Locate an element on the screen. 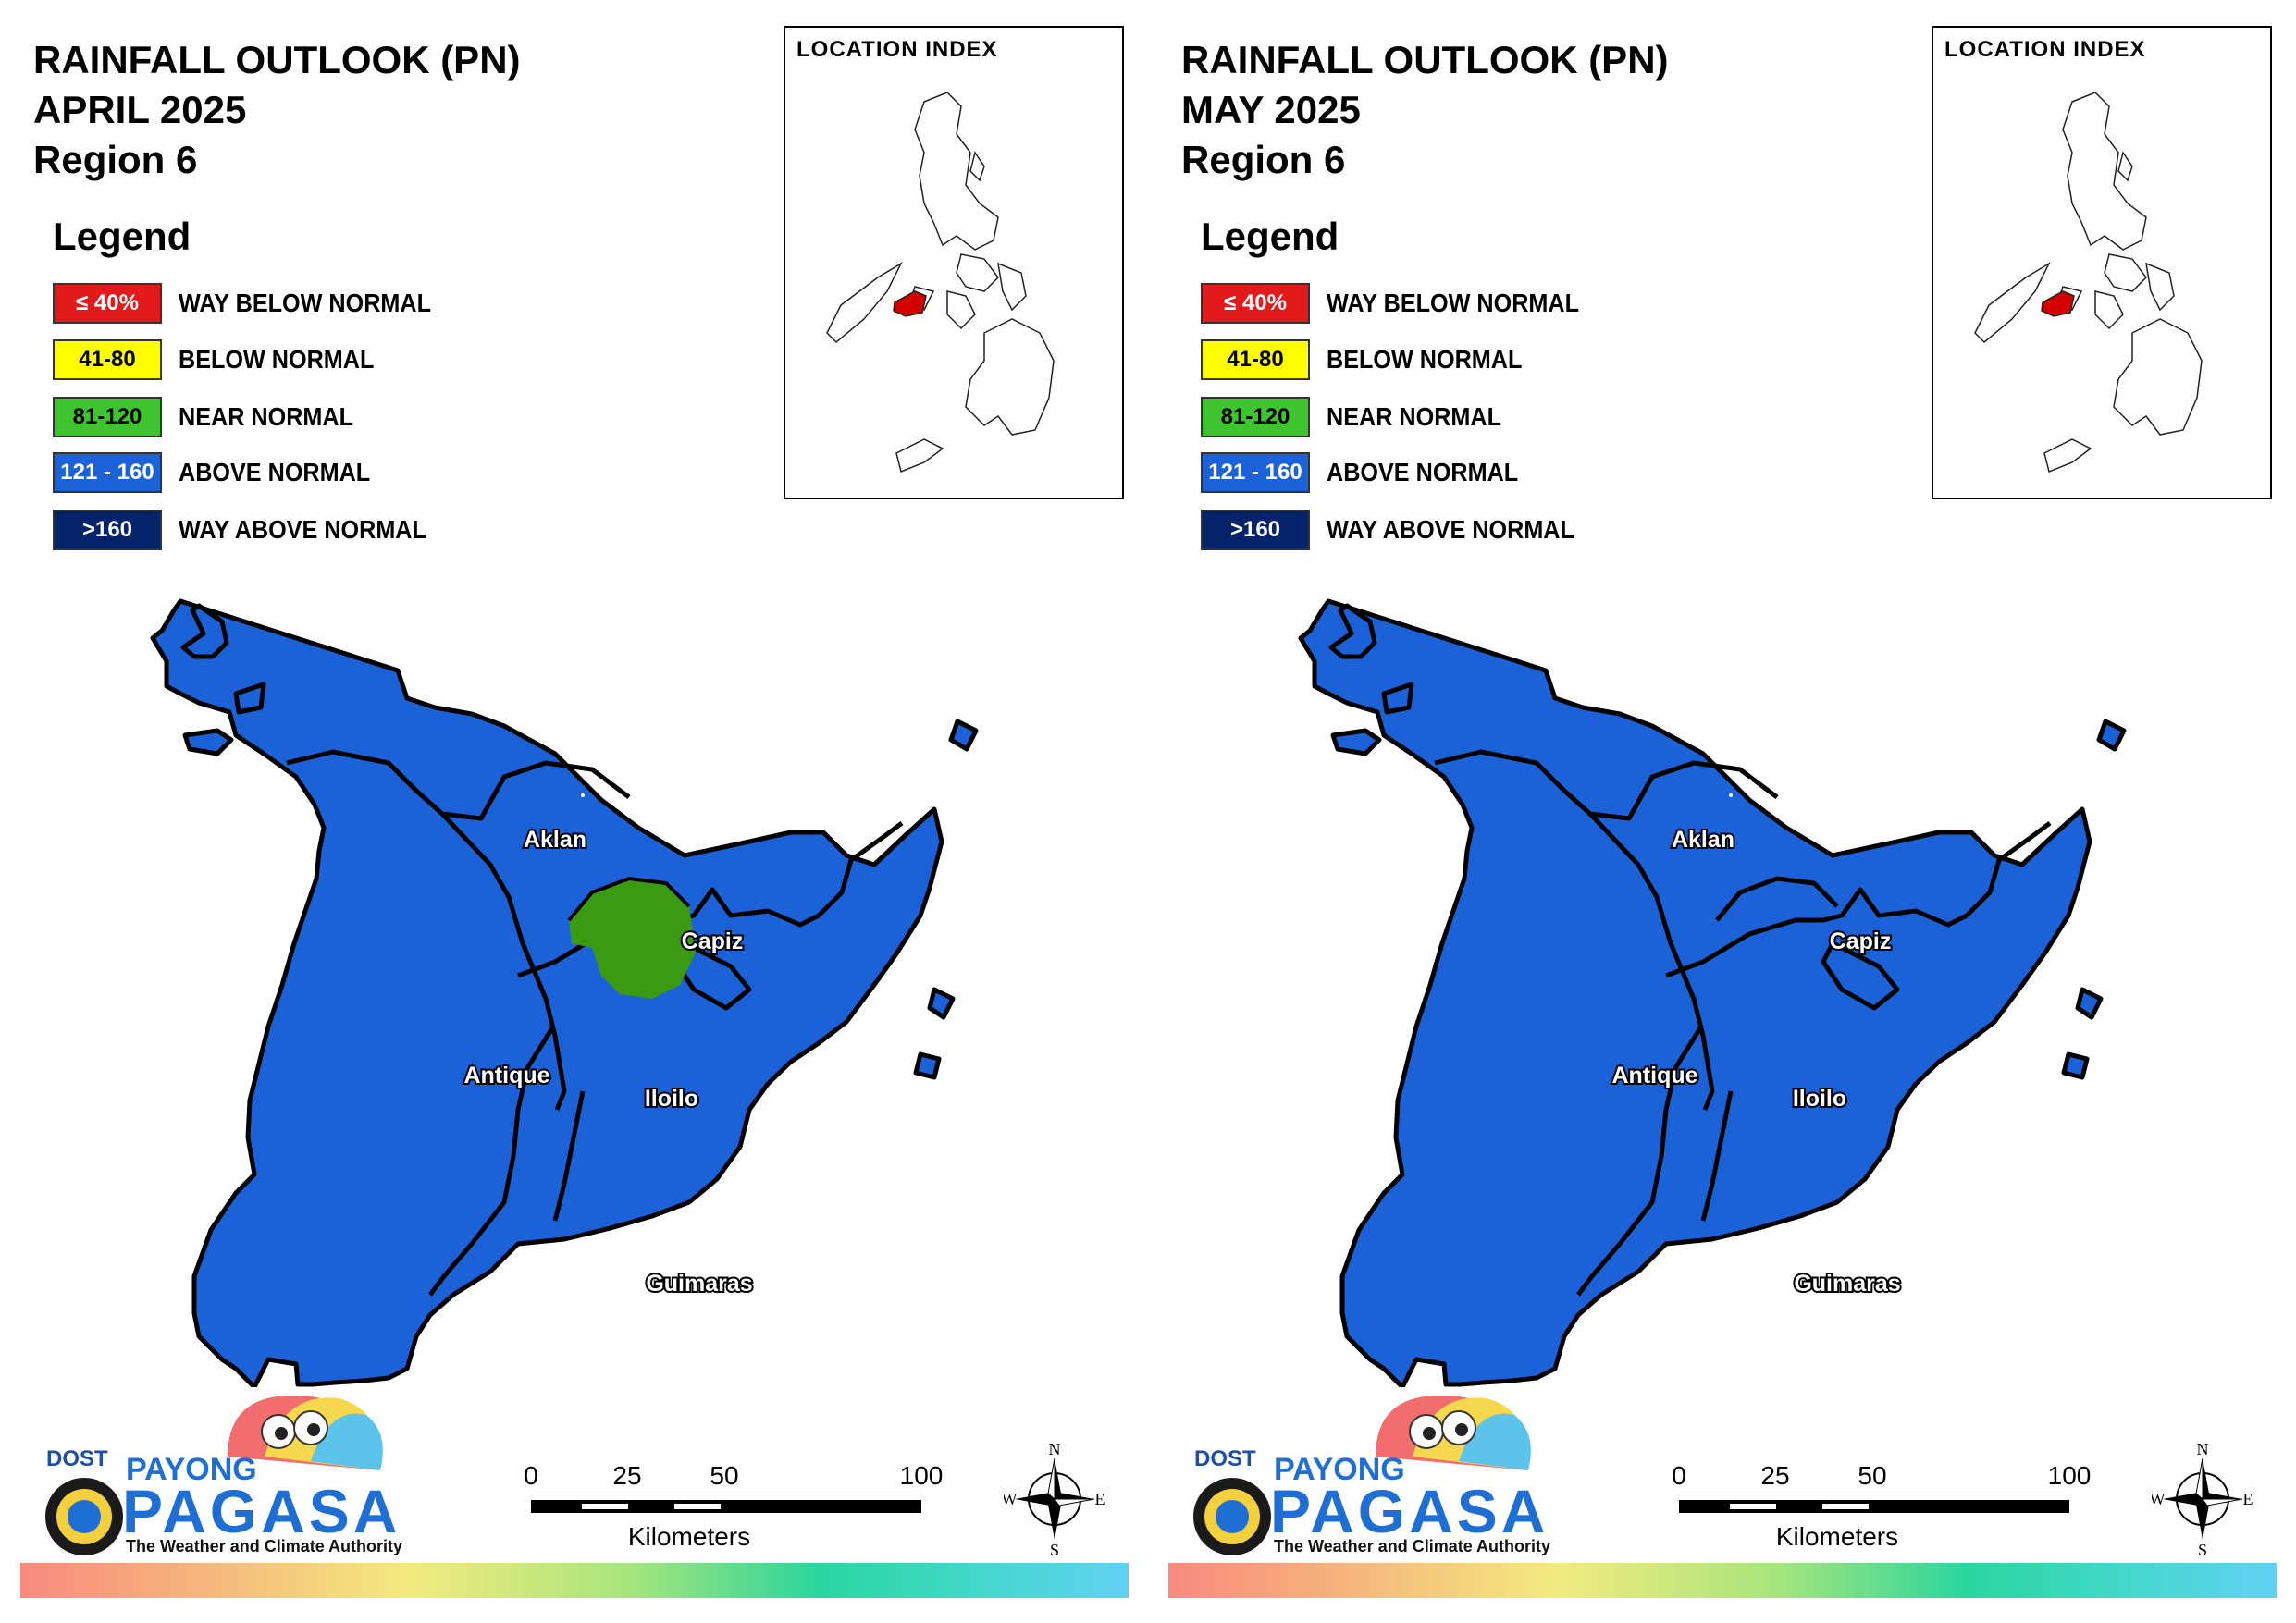  near-normal-area is located at coordinates (631, 937).